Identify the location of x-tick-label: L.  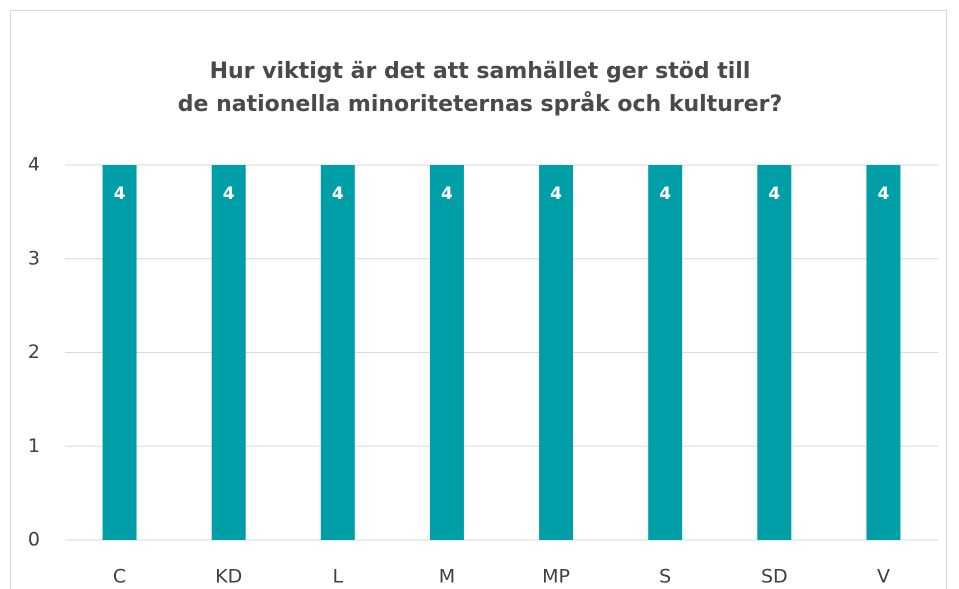
(338, 577).